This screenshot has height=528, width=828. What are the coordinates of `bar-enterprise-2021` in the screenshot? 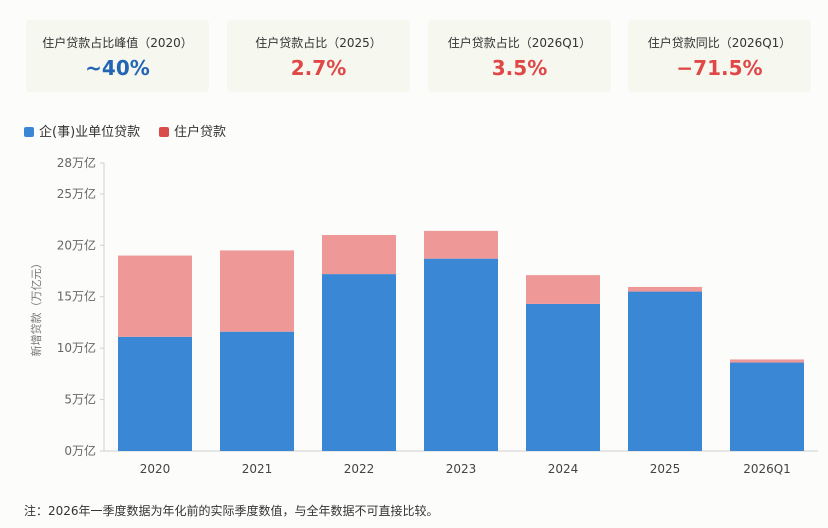 It's located at (257, 391).